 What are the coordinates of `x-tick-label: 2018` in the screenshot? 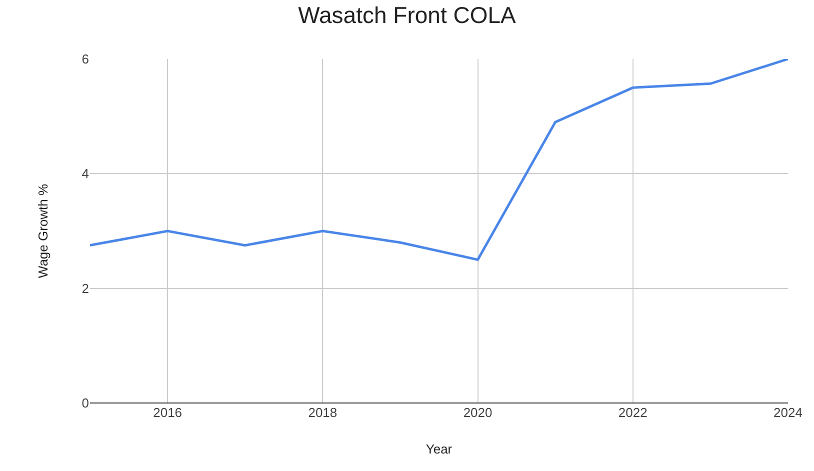 It's located at (323, 412).